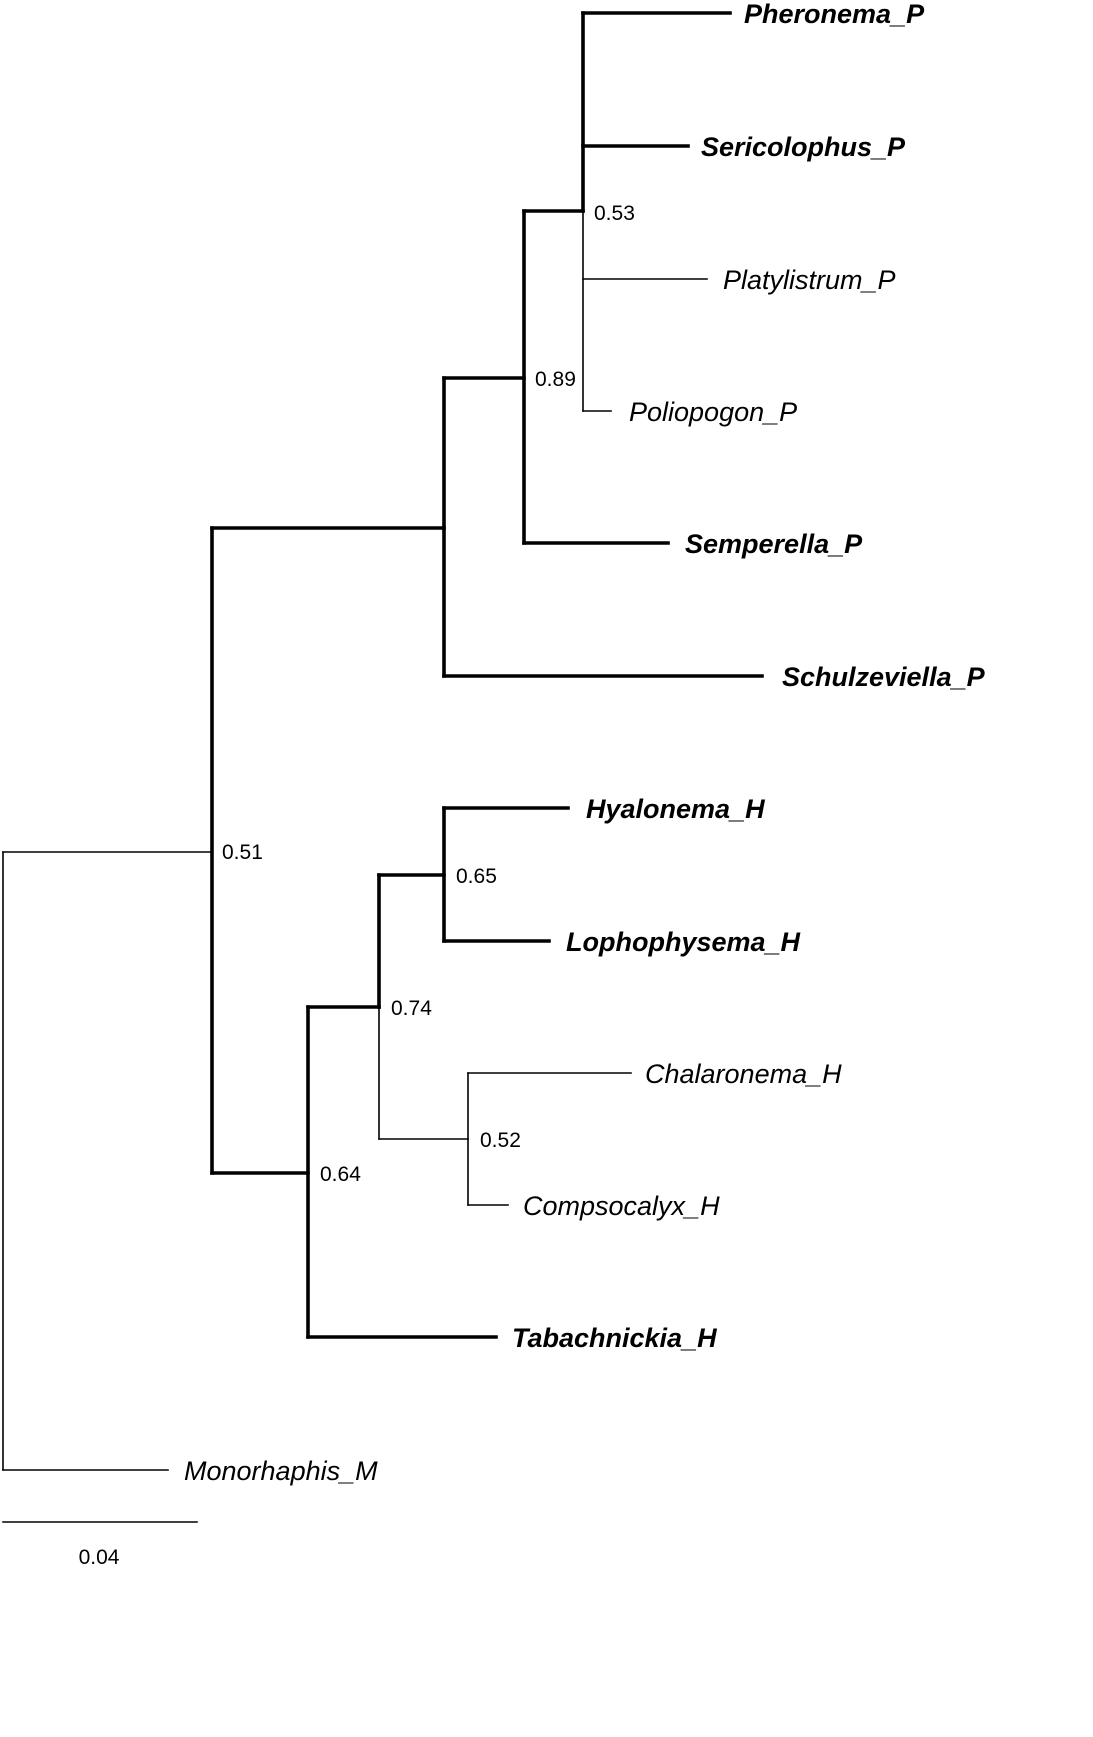  What do you see at coordinates (555, 379) in the screenshot?
I see `support-value-0-89: 0.89` at bounding box center [555, 379].